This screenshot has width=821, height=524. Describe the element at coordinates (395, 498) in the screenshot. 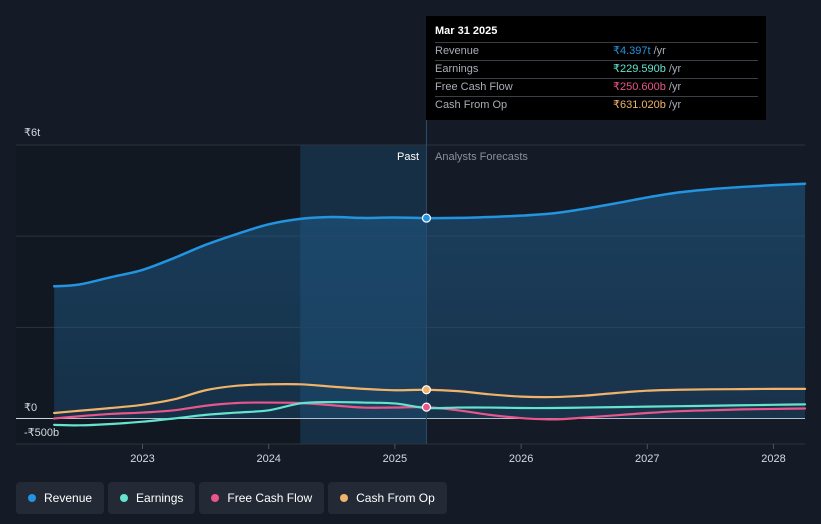

I see `legend-label: Cash From Op` at that location.